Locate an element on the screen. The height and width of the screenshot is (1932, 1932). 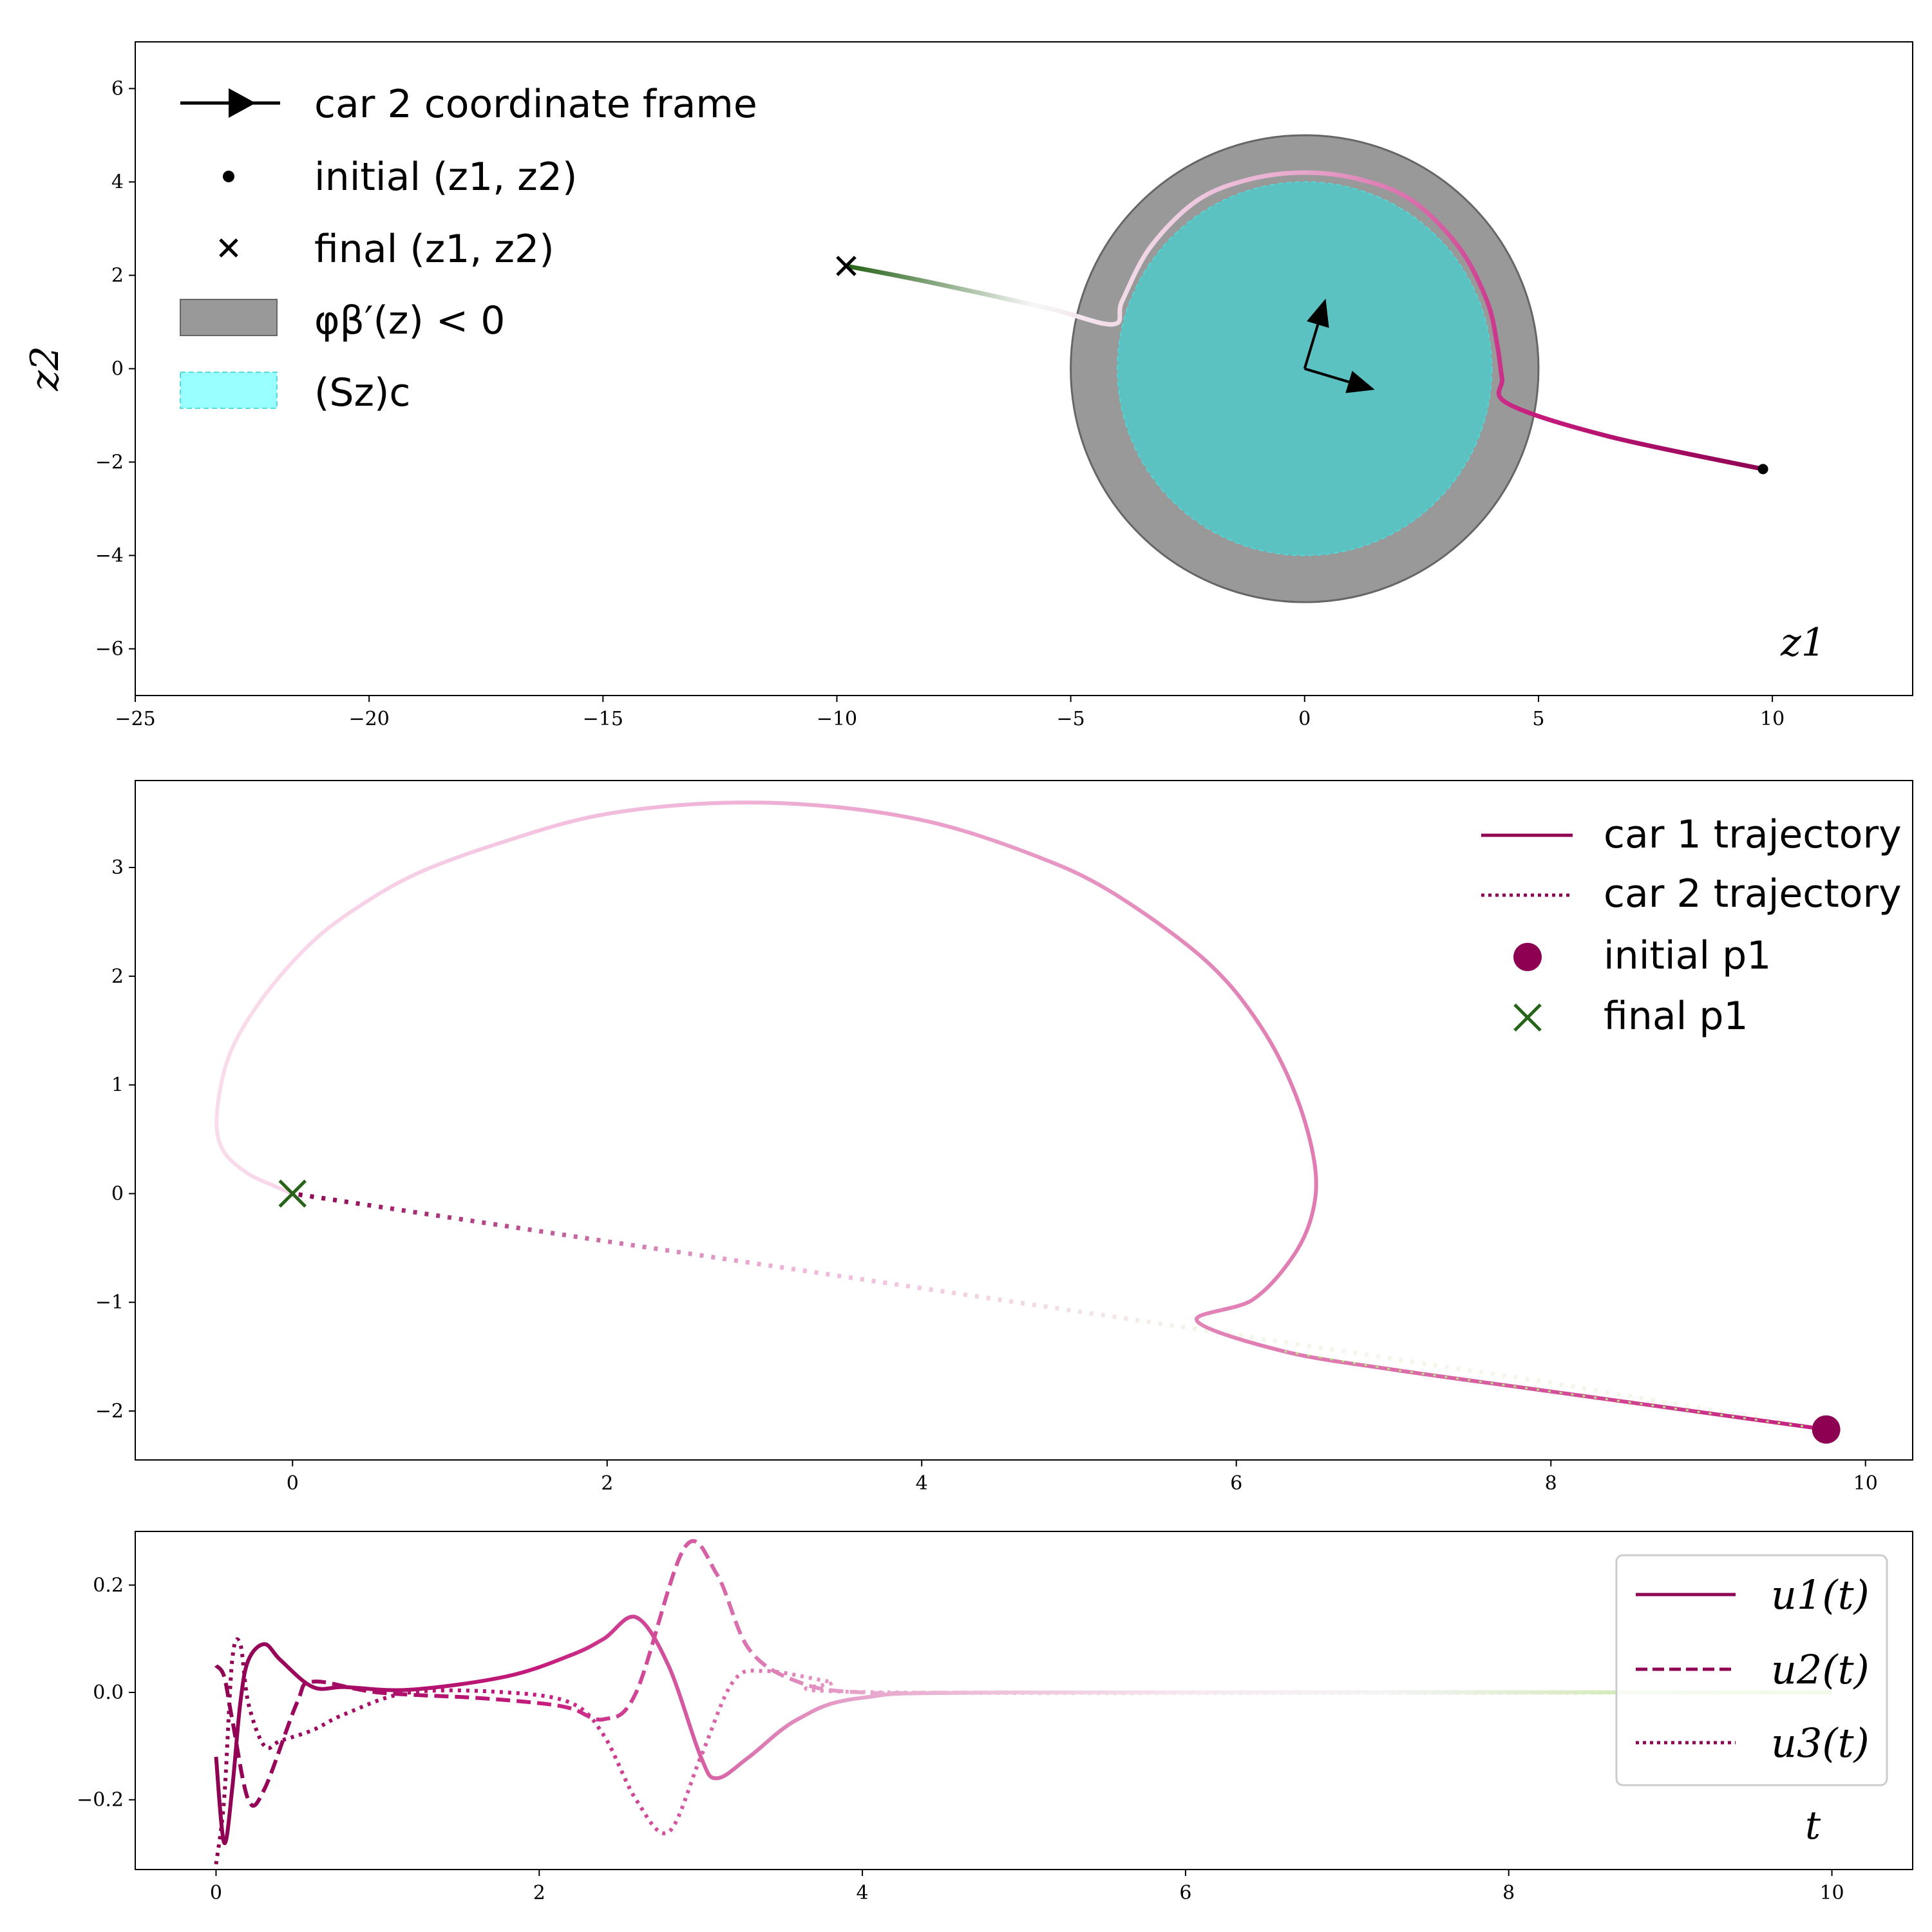
legend-label-s: (Sz)c is located at coordinates (362, 393).